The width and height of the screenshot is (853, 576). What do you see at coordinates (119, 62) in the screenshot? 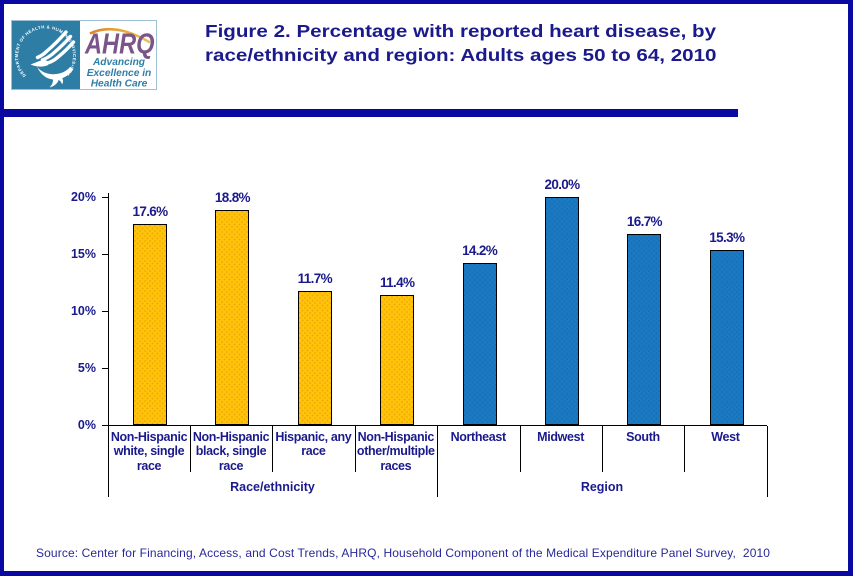
I see `svg-text: Advancing` at bounding box center [119, 62].